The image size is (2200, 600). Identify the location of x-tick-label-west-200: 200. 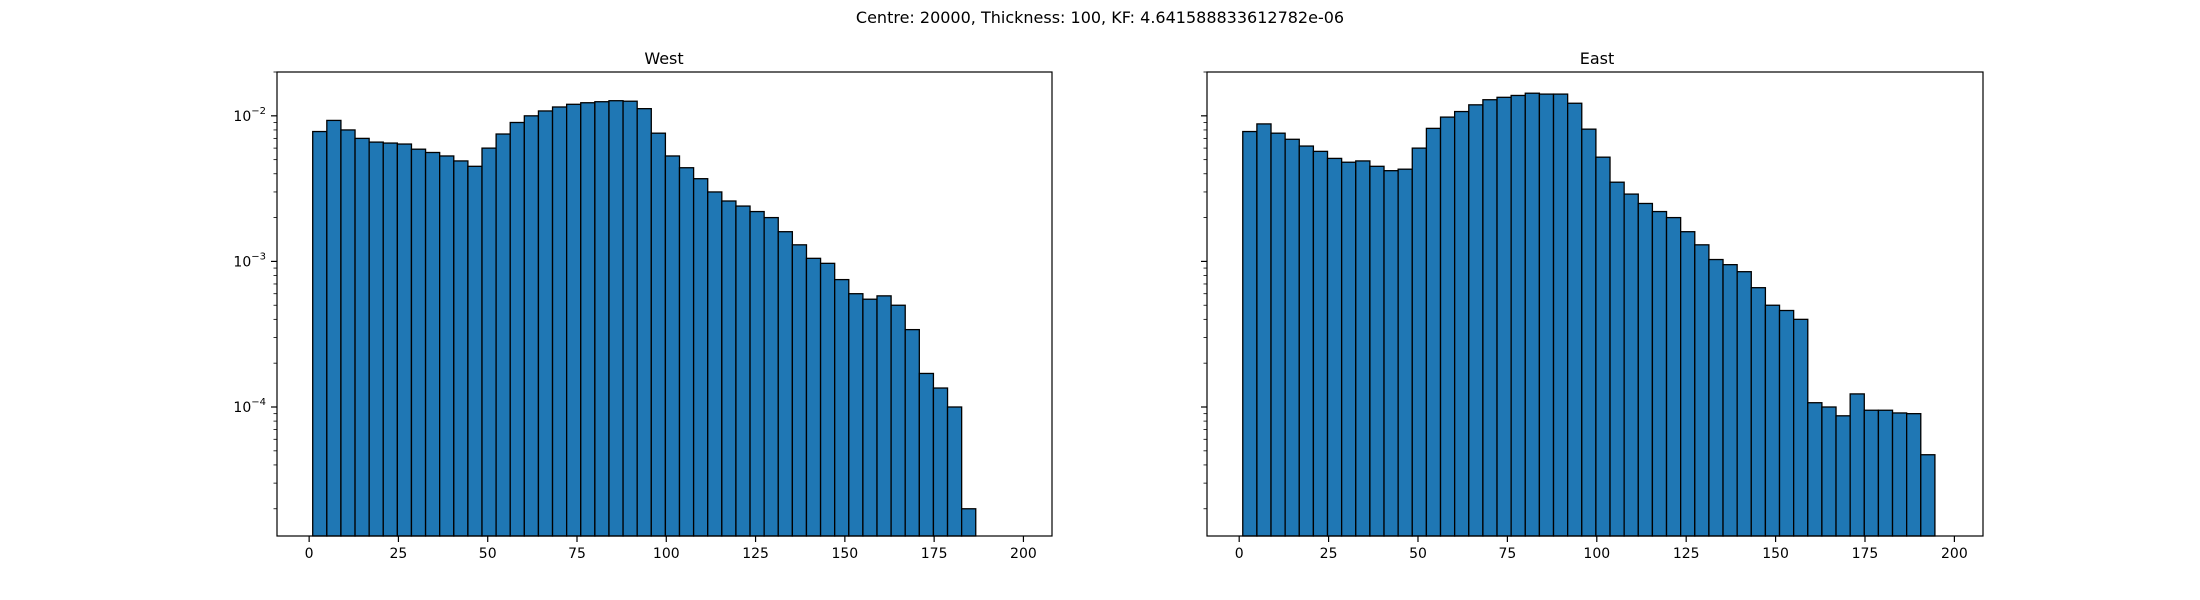
(1023, 554).